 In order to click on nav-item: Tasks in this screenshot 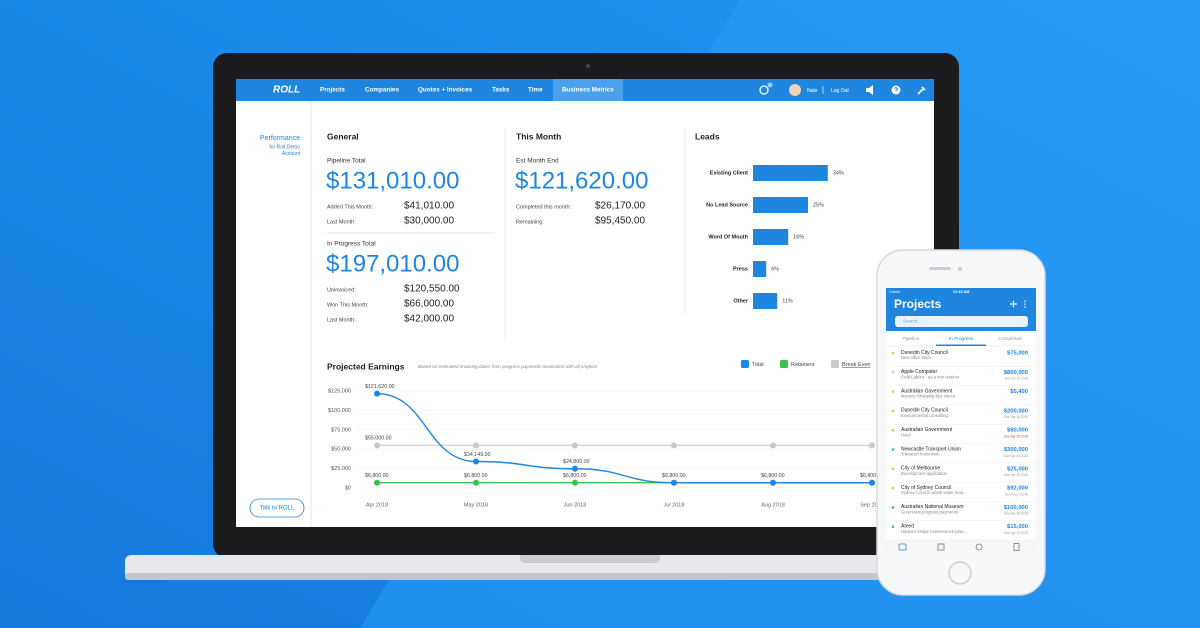, I will do `click(501, 90)`.